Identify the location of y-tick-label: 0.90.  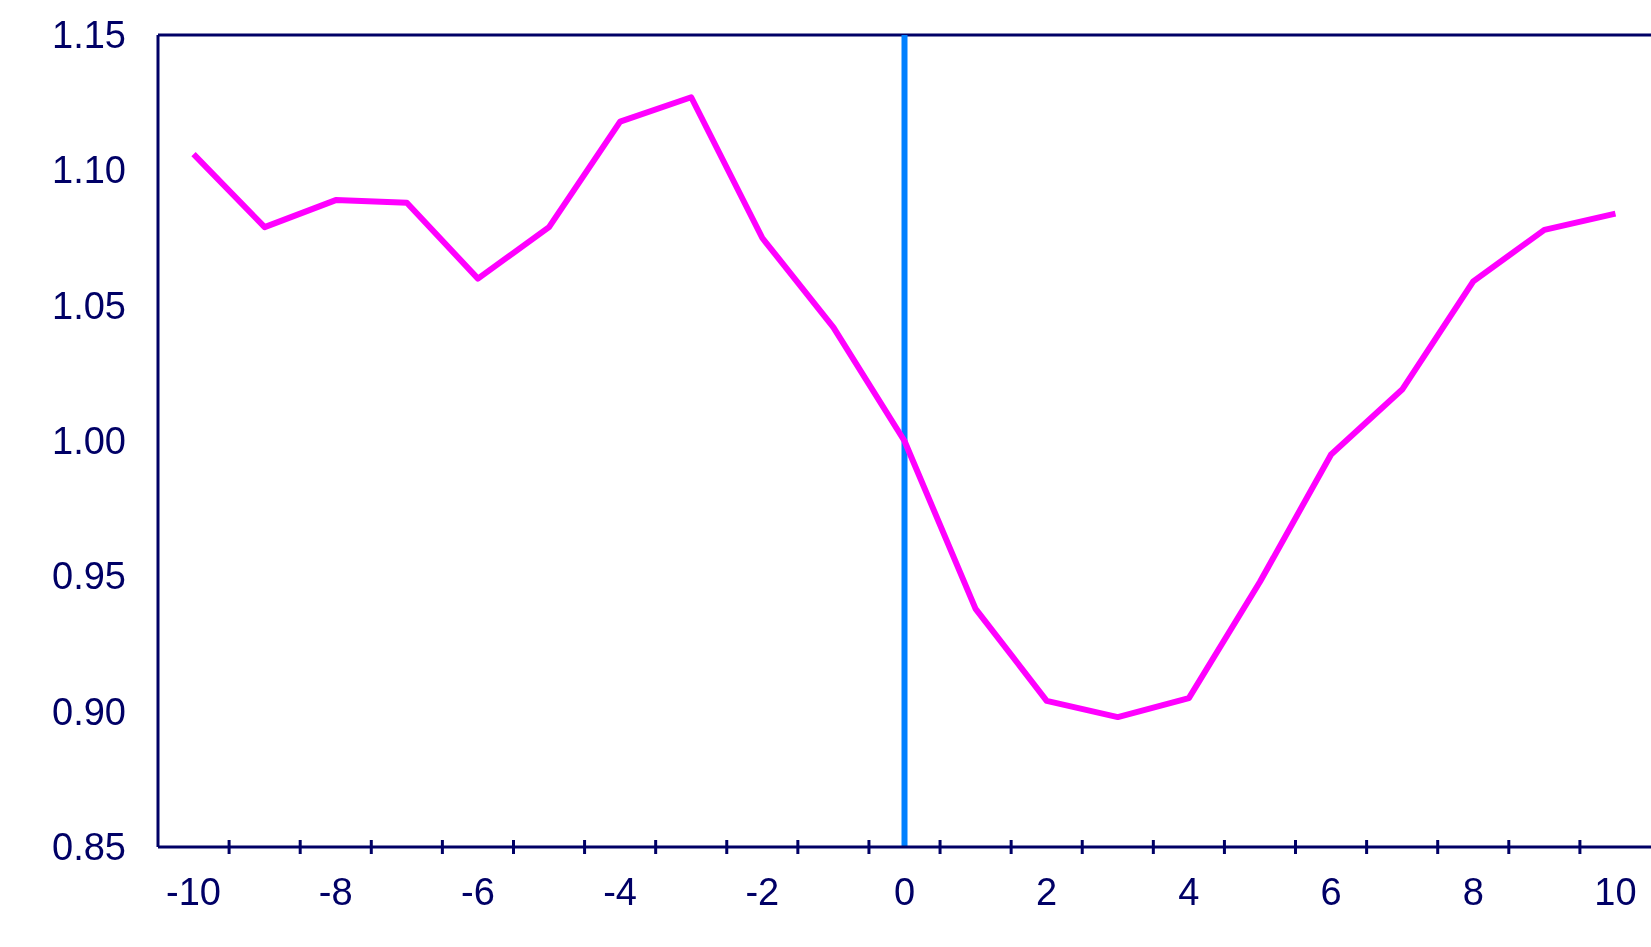
(89, 711).